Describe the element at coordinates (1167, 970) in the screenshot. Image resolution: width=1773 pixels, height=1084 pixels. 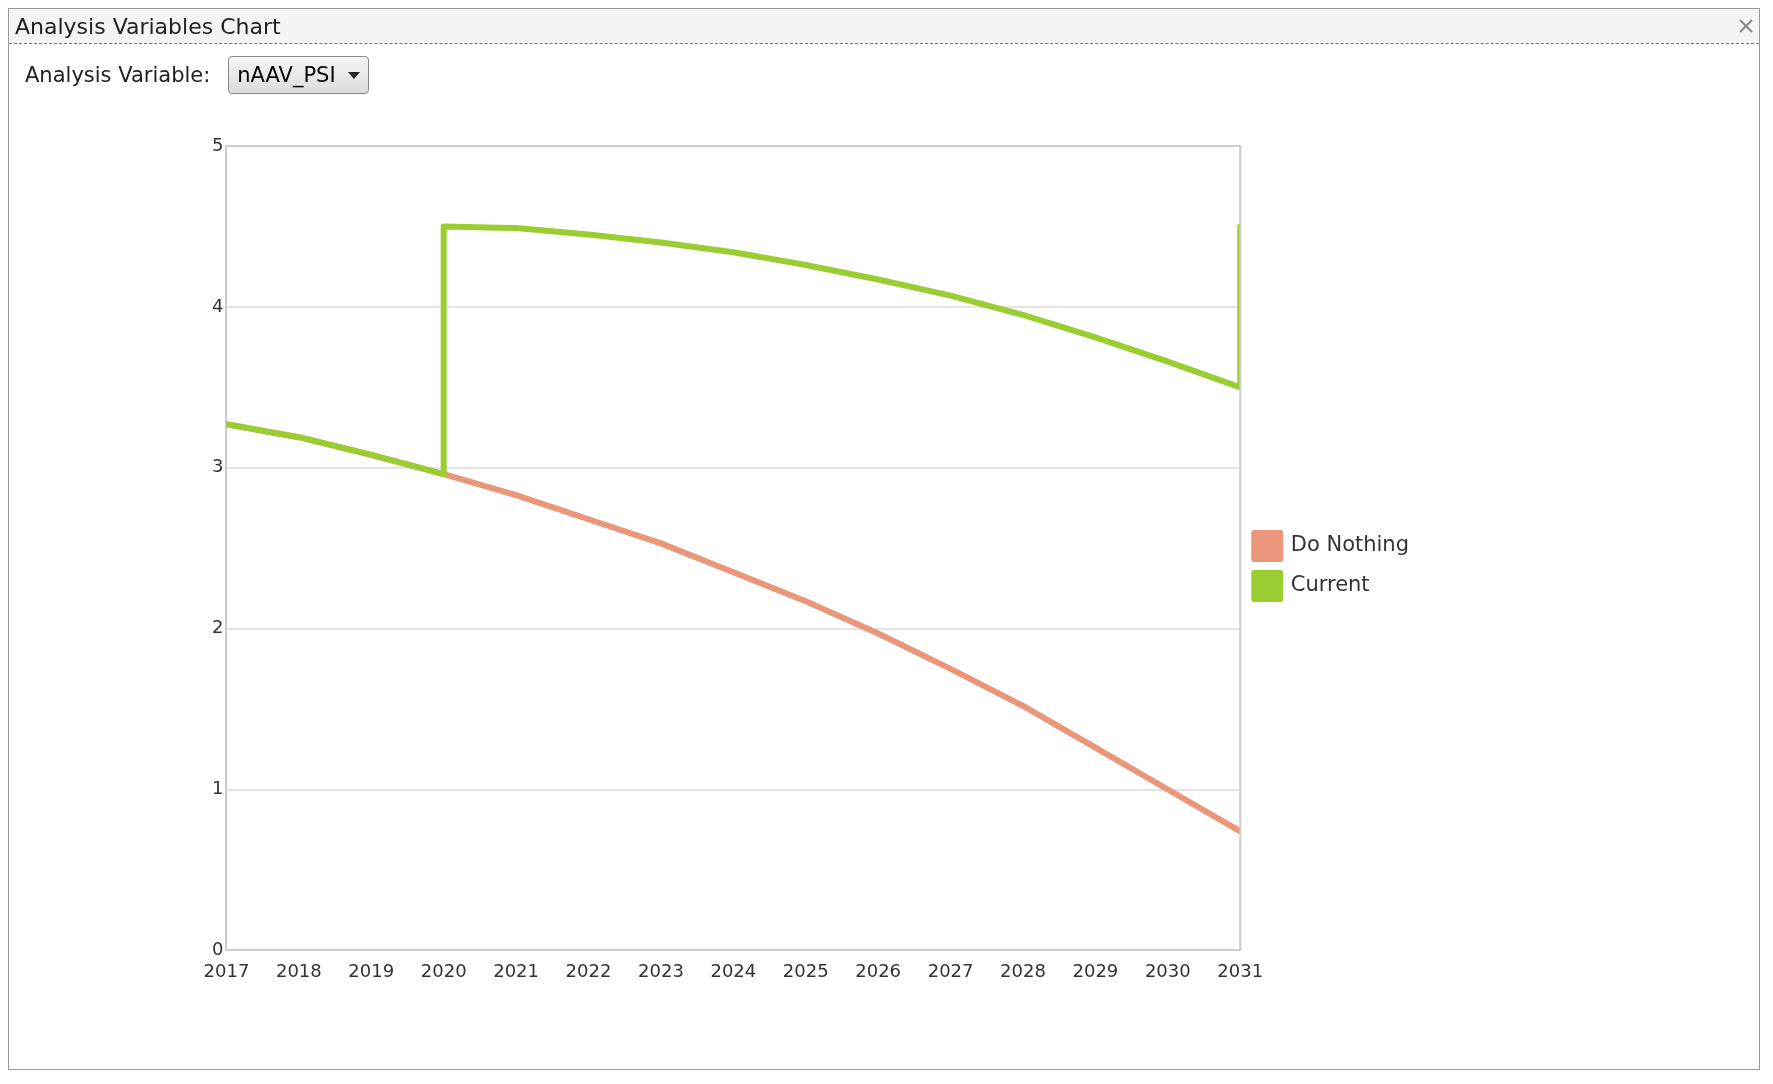
I see `x-tick-label: 2030` at that location.